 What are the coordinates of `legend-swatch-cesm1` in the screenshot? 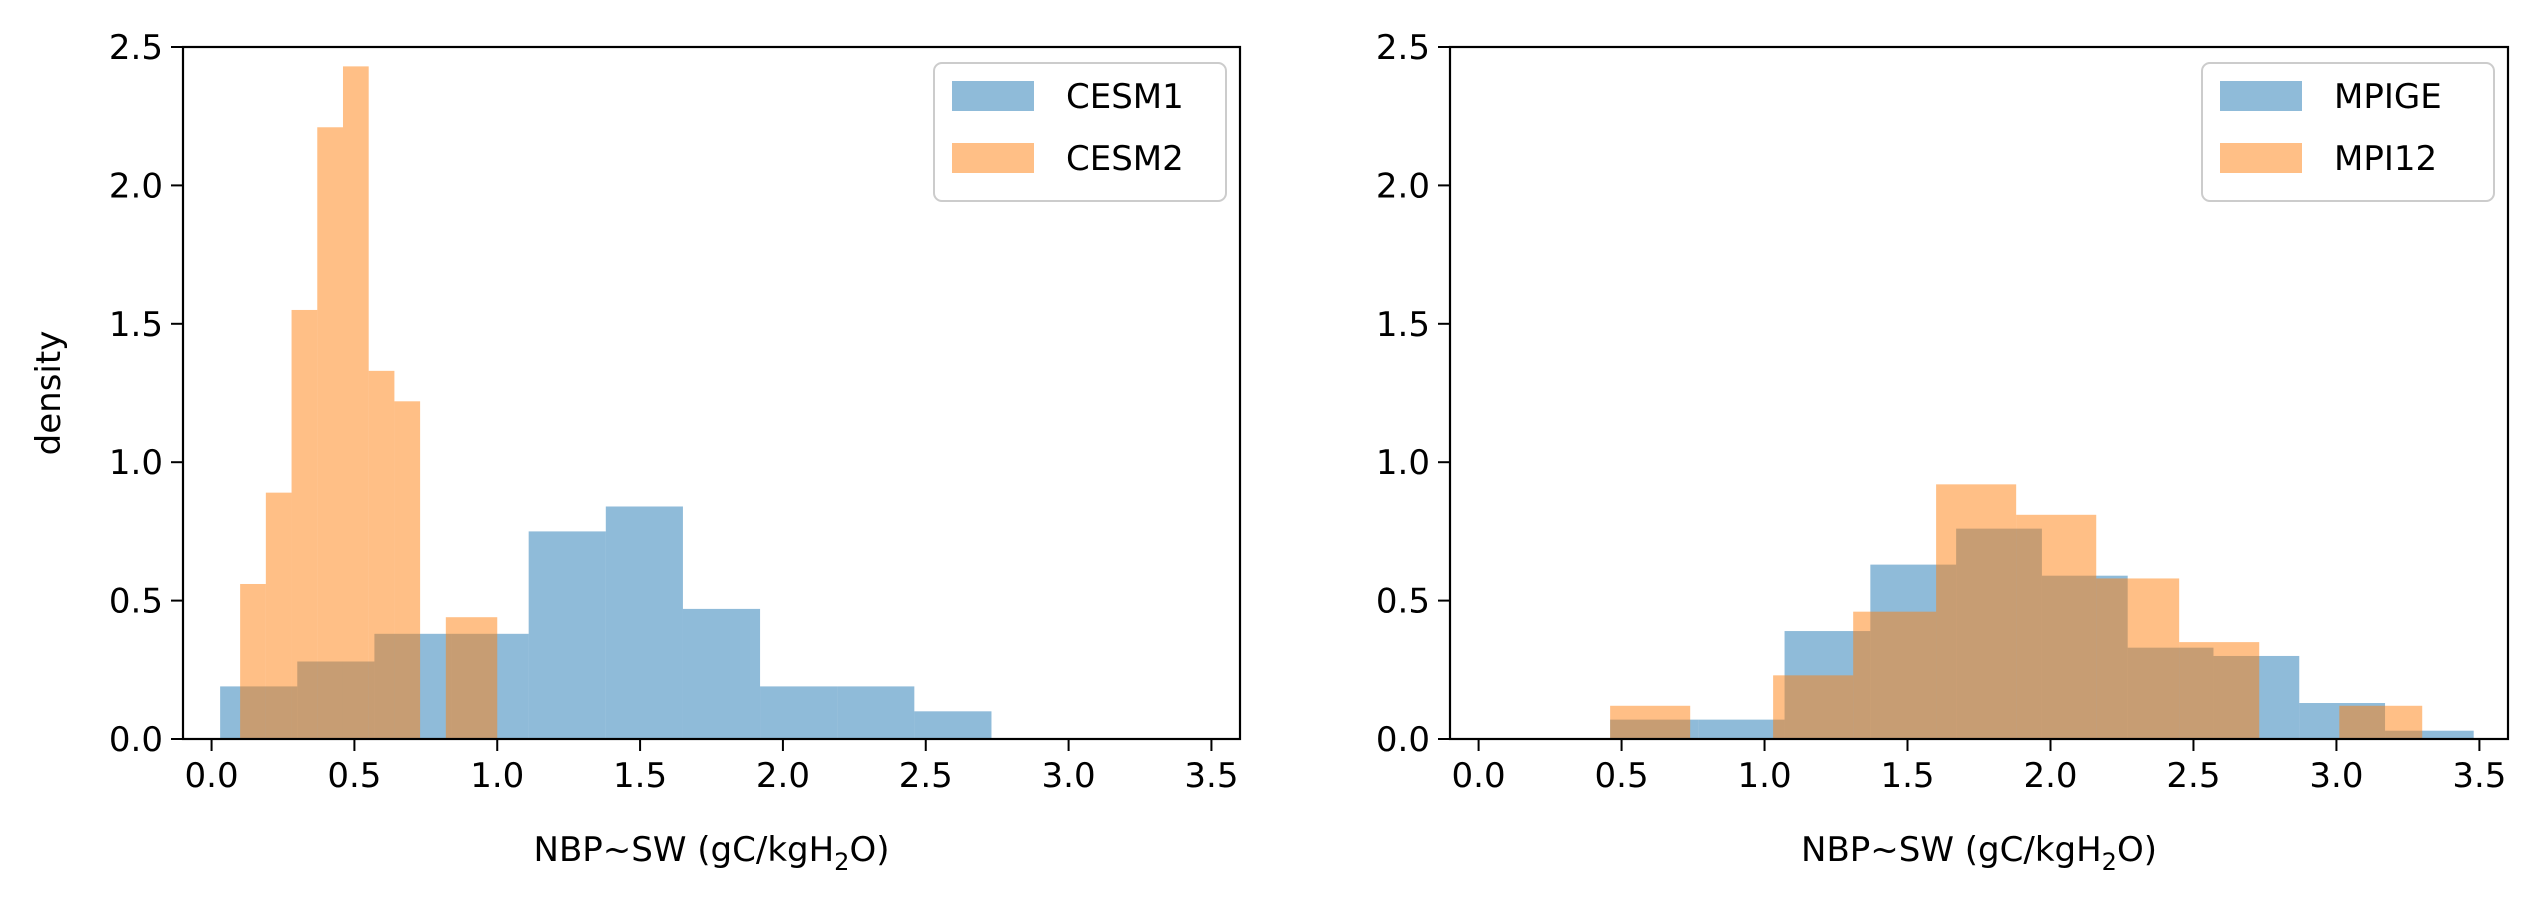 It's located at (993, 96).